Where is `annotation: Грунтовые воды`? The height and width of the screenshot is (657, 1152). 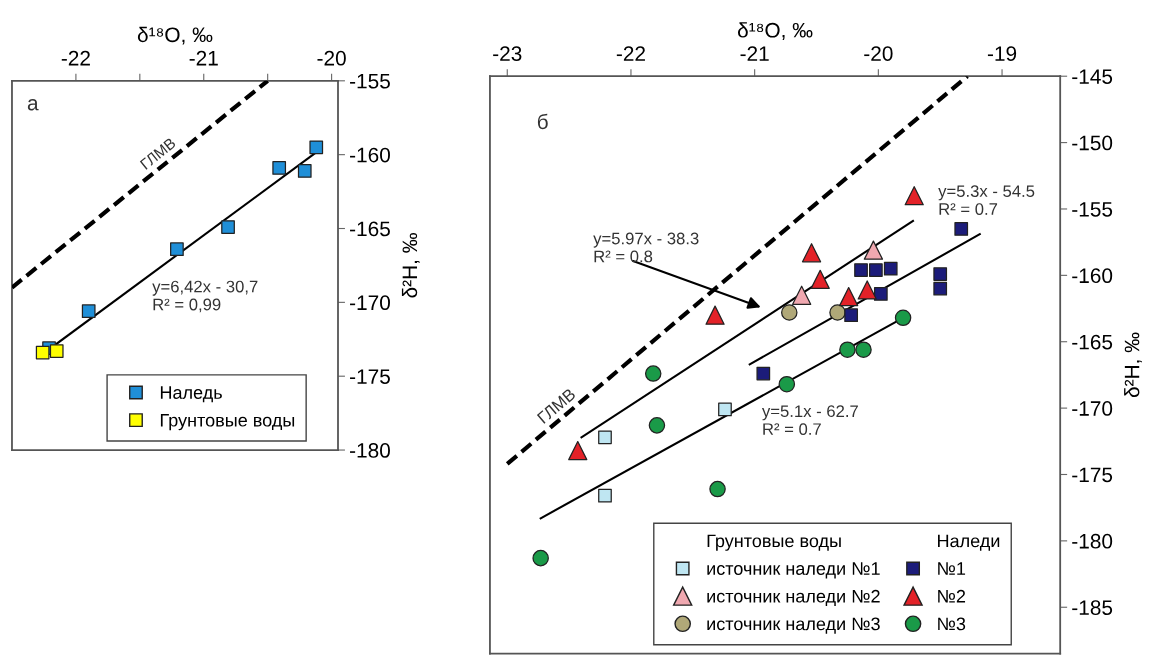 annotation: Грунтовые воды is located at coordinates (774, 542).